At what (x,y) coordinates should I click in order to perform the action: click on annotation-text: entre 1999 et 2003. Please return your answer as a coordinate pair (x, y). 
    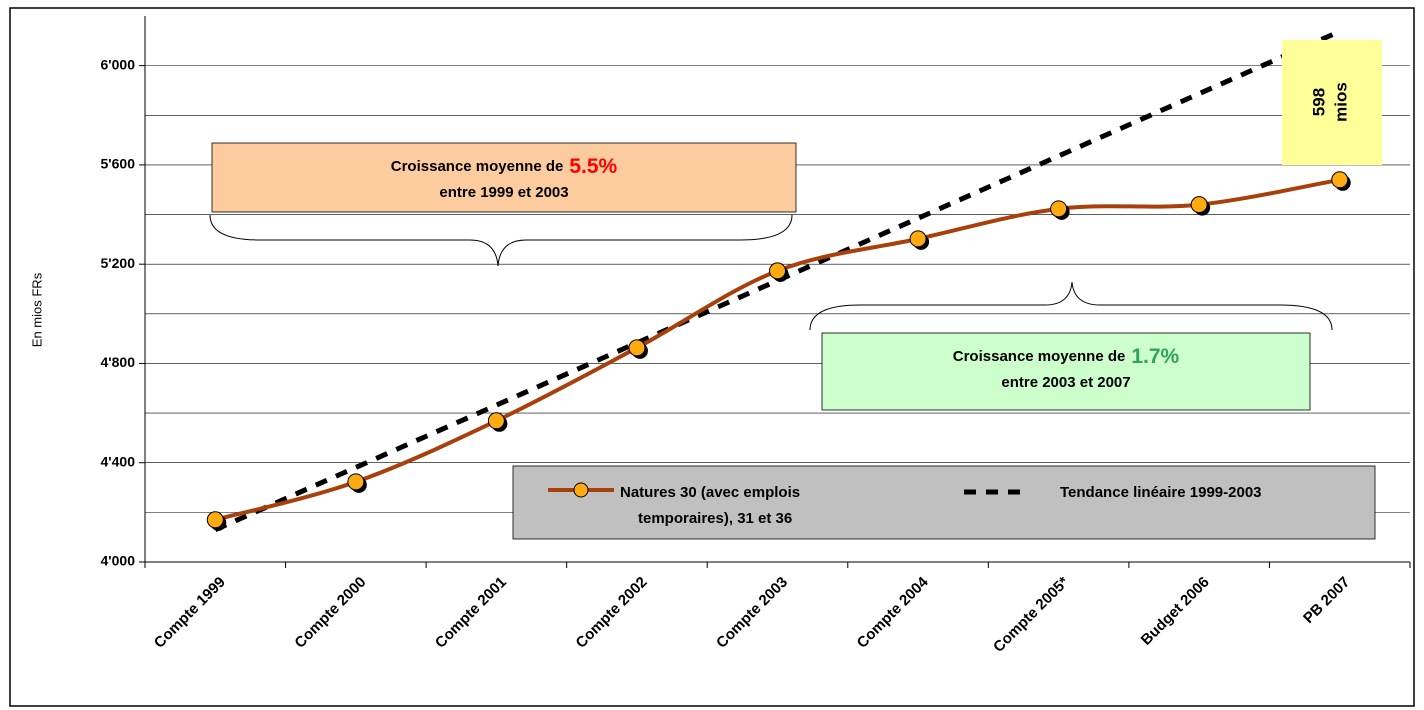
    Looking at the image, I should click on (503, 192).